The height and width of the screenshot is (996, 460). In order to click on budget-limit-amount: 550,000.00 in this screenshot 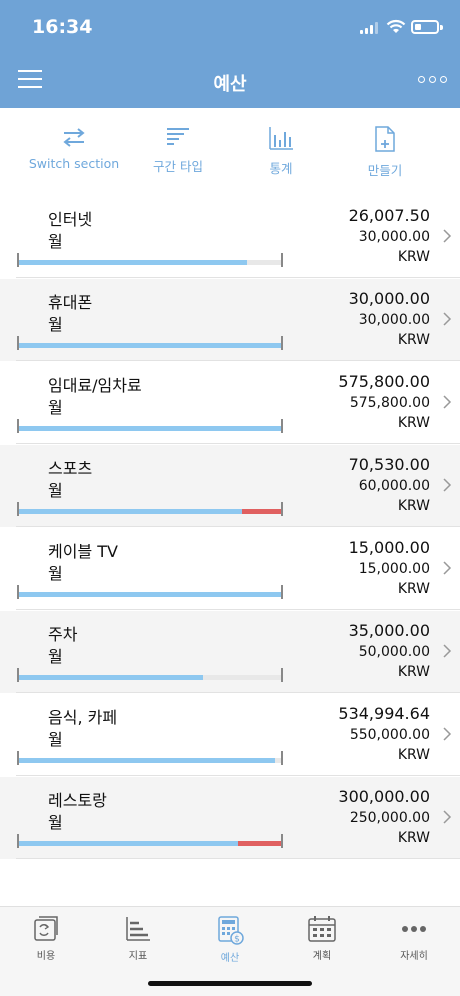, I will do `click(389, 735)`.